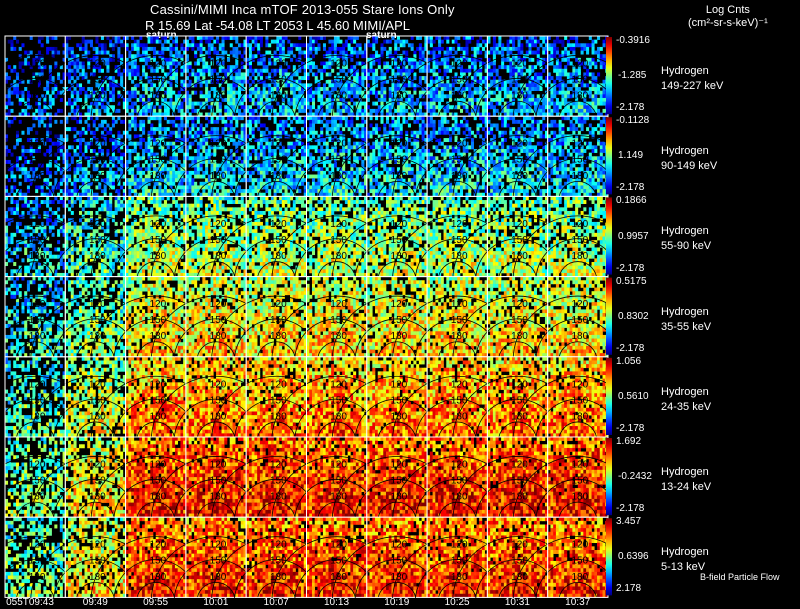 The image size is (800, 609). I want to click on contour-label: 150, so click(157, 160).